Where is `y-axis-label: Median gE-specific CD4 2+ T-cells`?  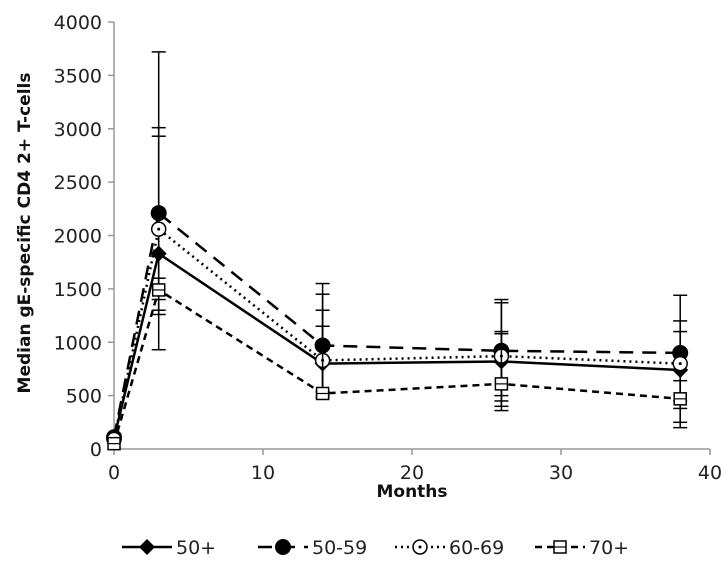
y-axis-label: Median gE-specific CD4 2+ T-cells is located at coordinates (25, 233).